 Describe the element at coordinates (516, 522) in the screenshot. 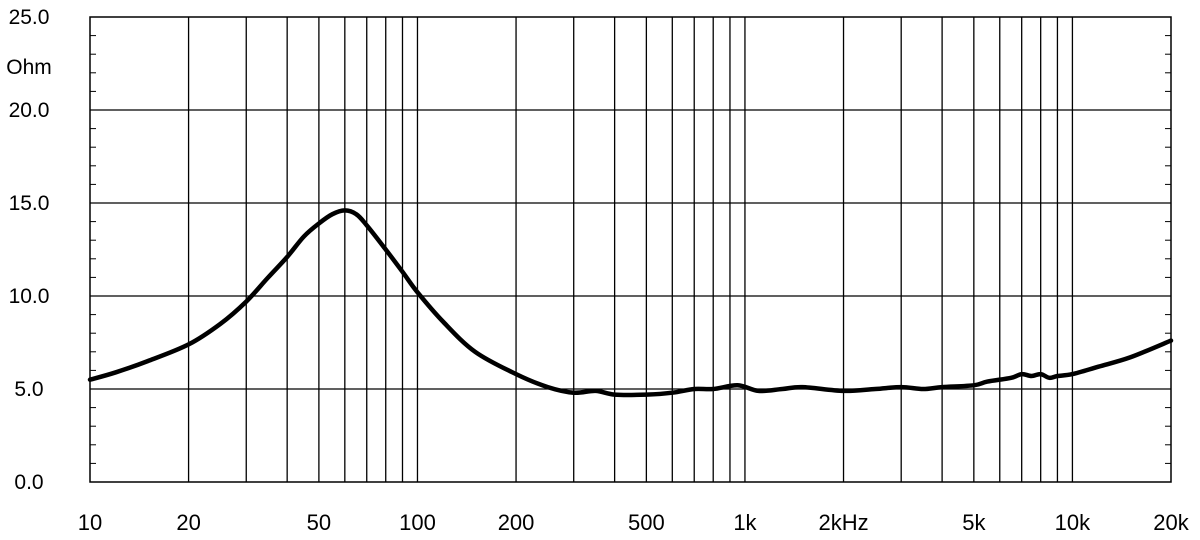

I see `x-tick-label: 200` at that location.